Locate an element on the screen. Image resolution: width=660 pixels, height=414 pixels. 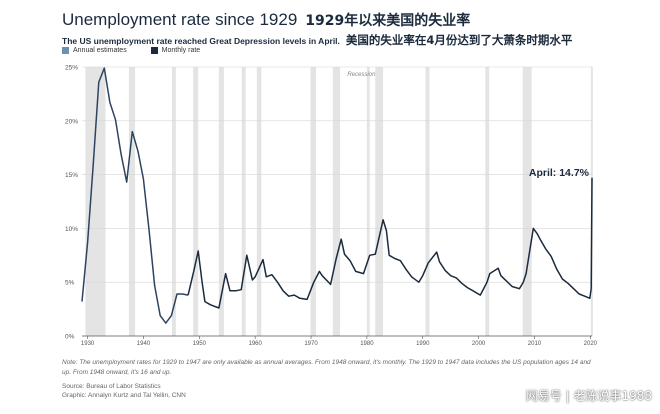
note-line-2: up. From 1948 onward, it's 16 and up. is located at coordinates (117, 372).